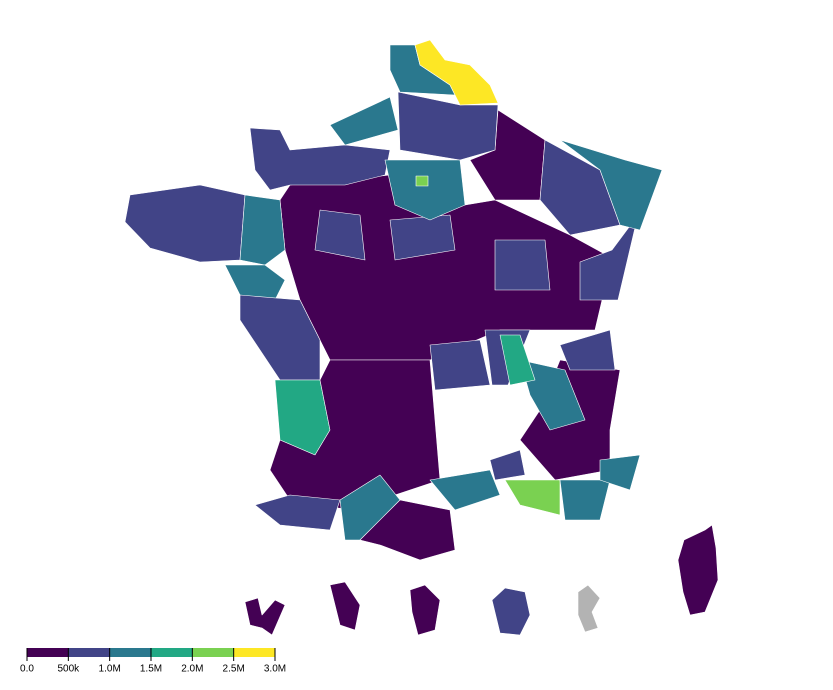 Image resolution: width=833 pixels, height=690 pixels. Describe the element at coordinates (110, 669) in the screenshot. I see `legend-tick-label: 1.0M` at that location.